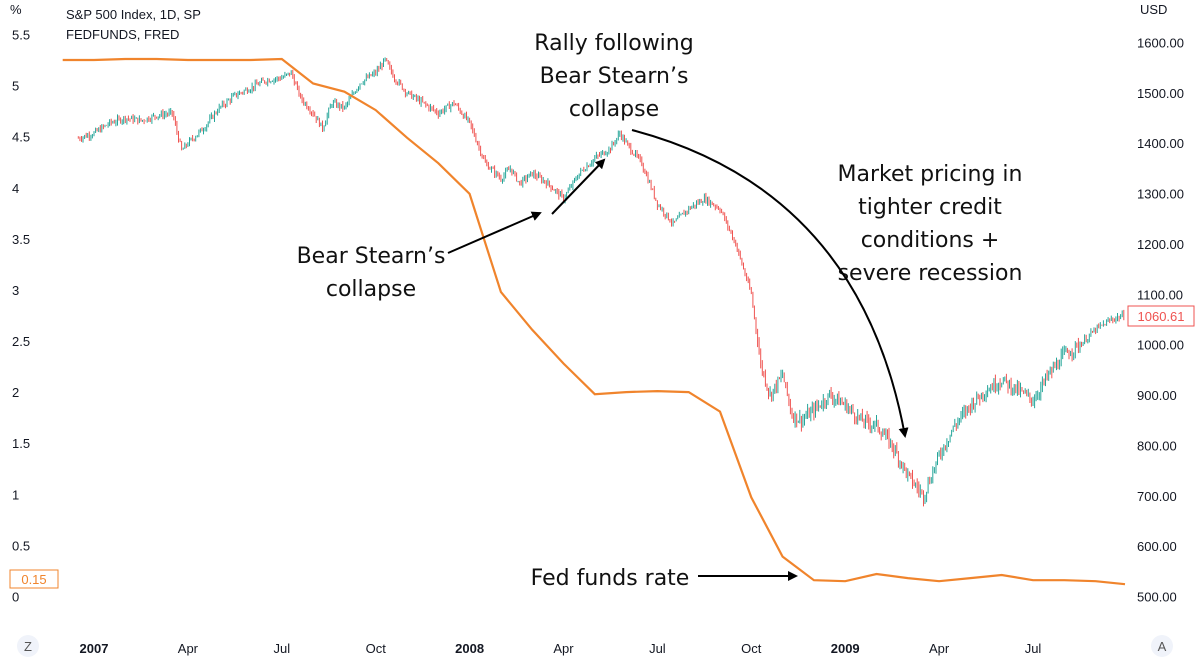 This screenshot has width=1200, height=662. Describe the element at coordinates (15, 188) in the screenshot. I see `left-tick-label: 4` at that location.